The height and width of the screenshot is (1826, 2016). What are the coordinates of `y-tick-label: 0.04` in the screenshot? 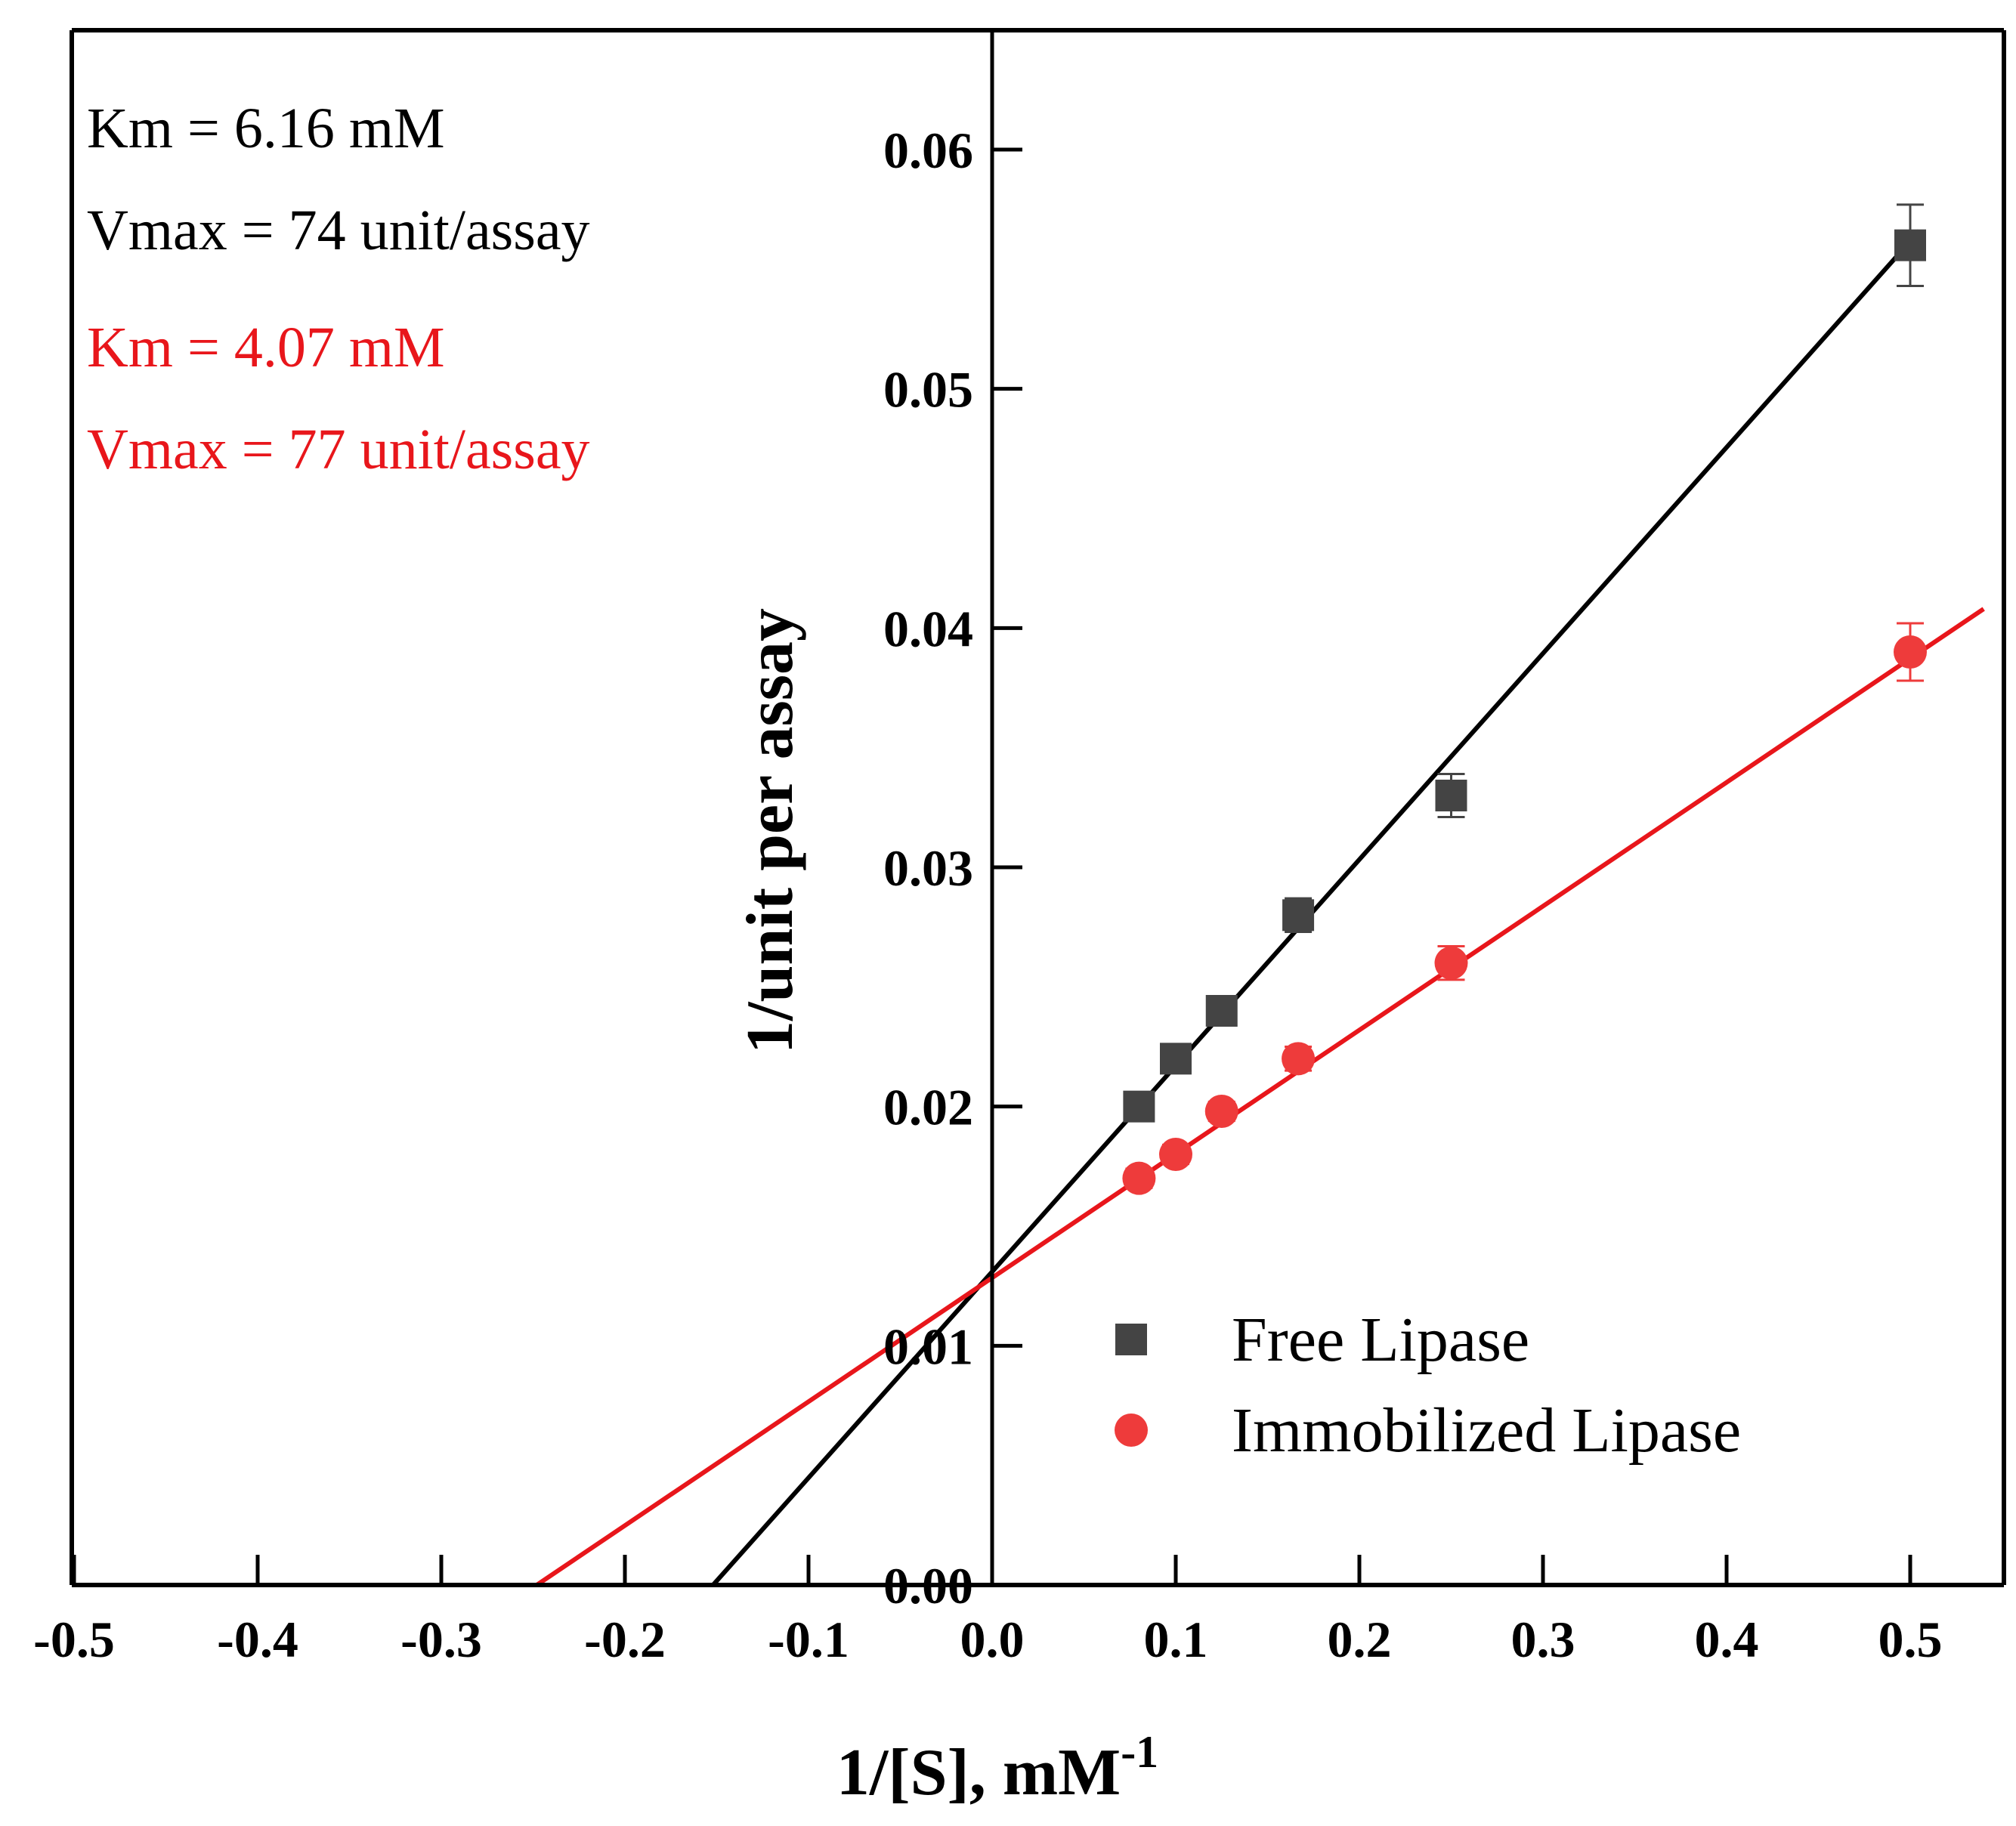 It's located at (928, 629).